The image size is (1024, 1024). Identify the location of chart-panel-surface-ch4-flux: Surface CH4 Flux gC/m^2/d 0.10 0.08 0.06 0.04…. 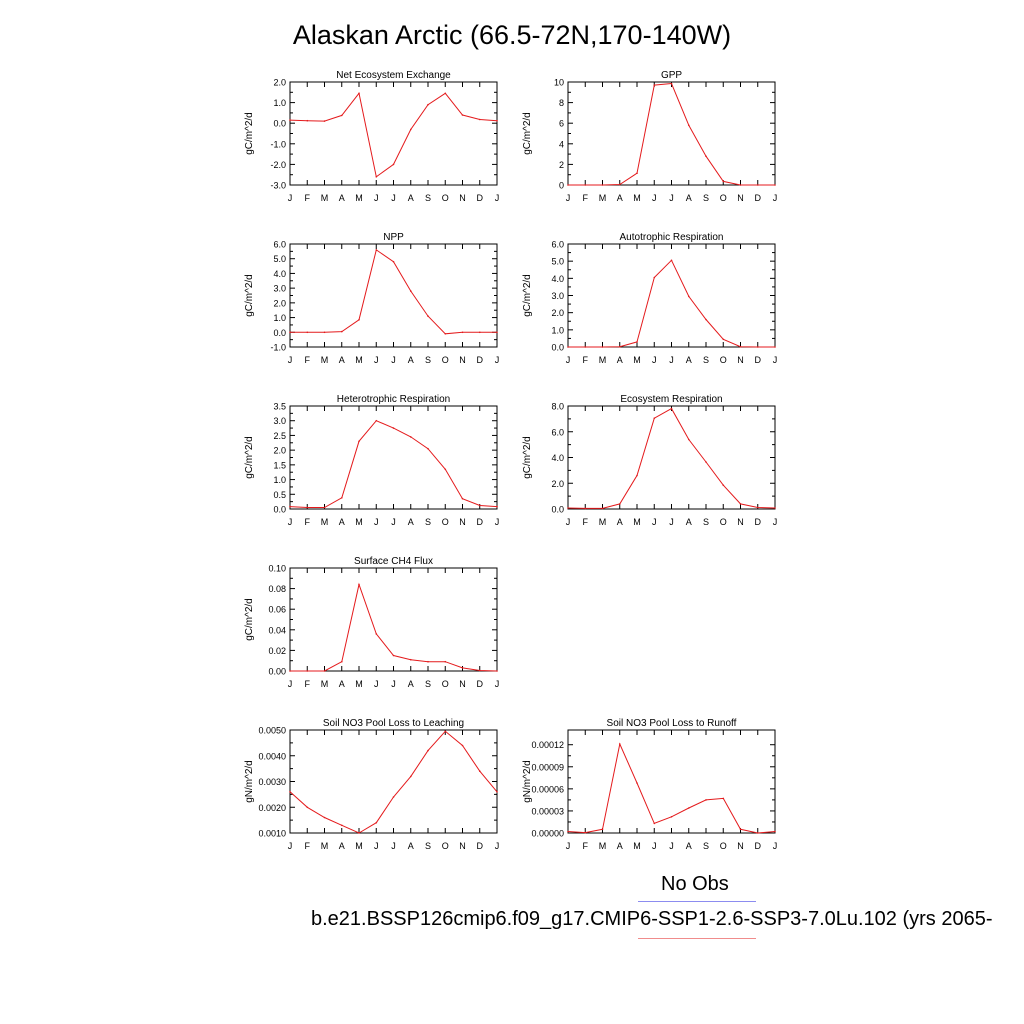
(371, 622).